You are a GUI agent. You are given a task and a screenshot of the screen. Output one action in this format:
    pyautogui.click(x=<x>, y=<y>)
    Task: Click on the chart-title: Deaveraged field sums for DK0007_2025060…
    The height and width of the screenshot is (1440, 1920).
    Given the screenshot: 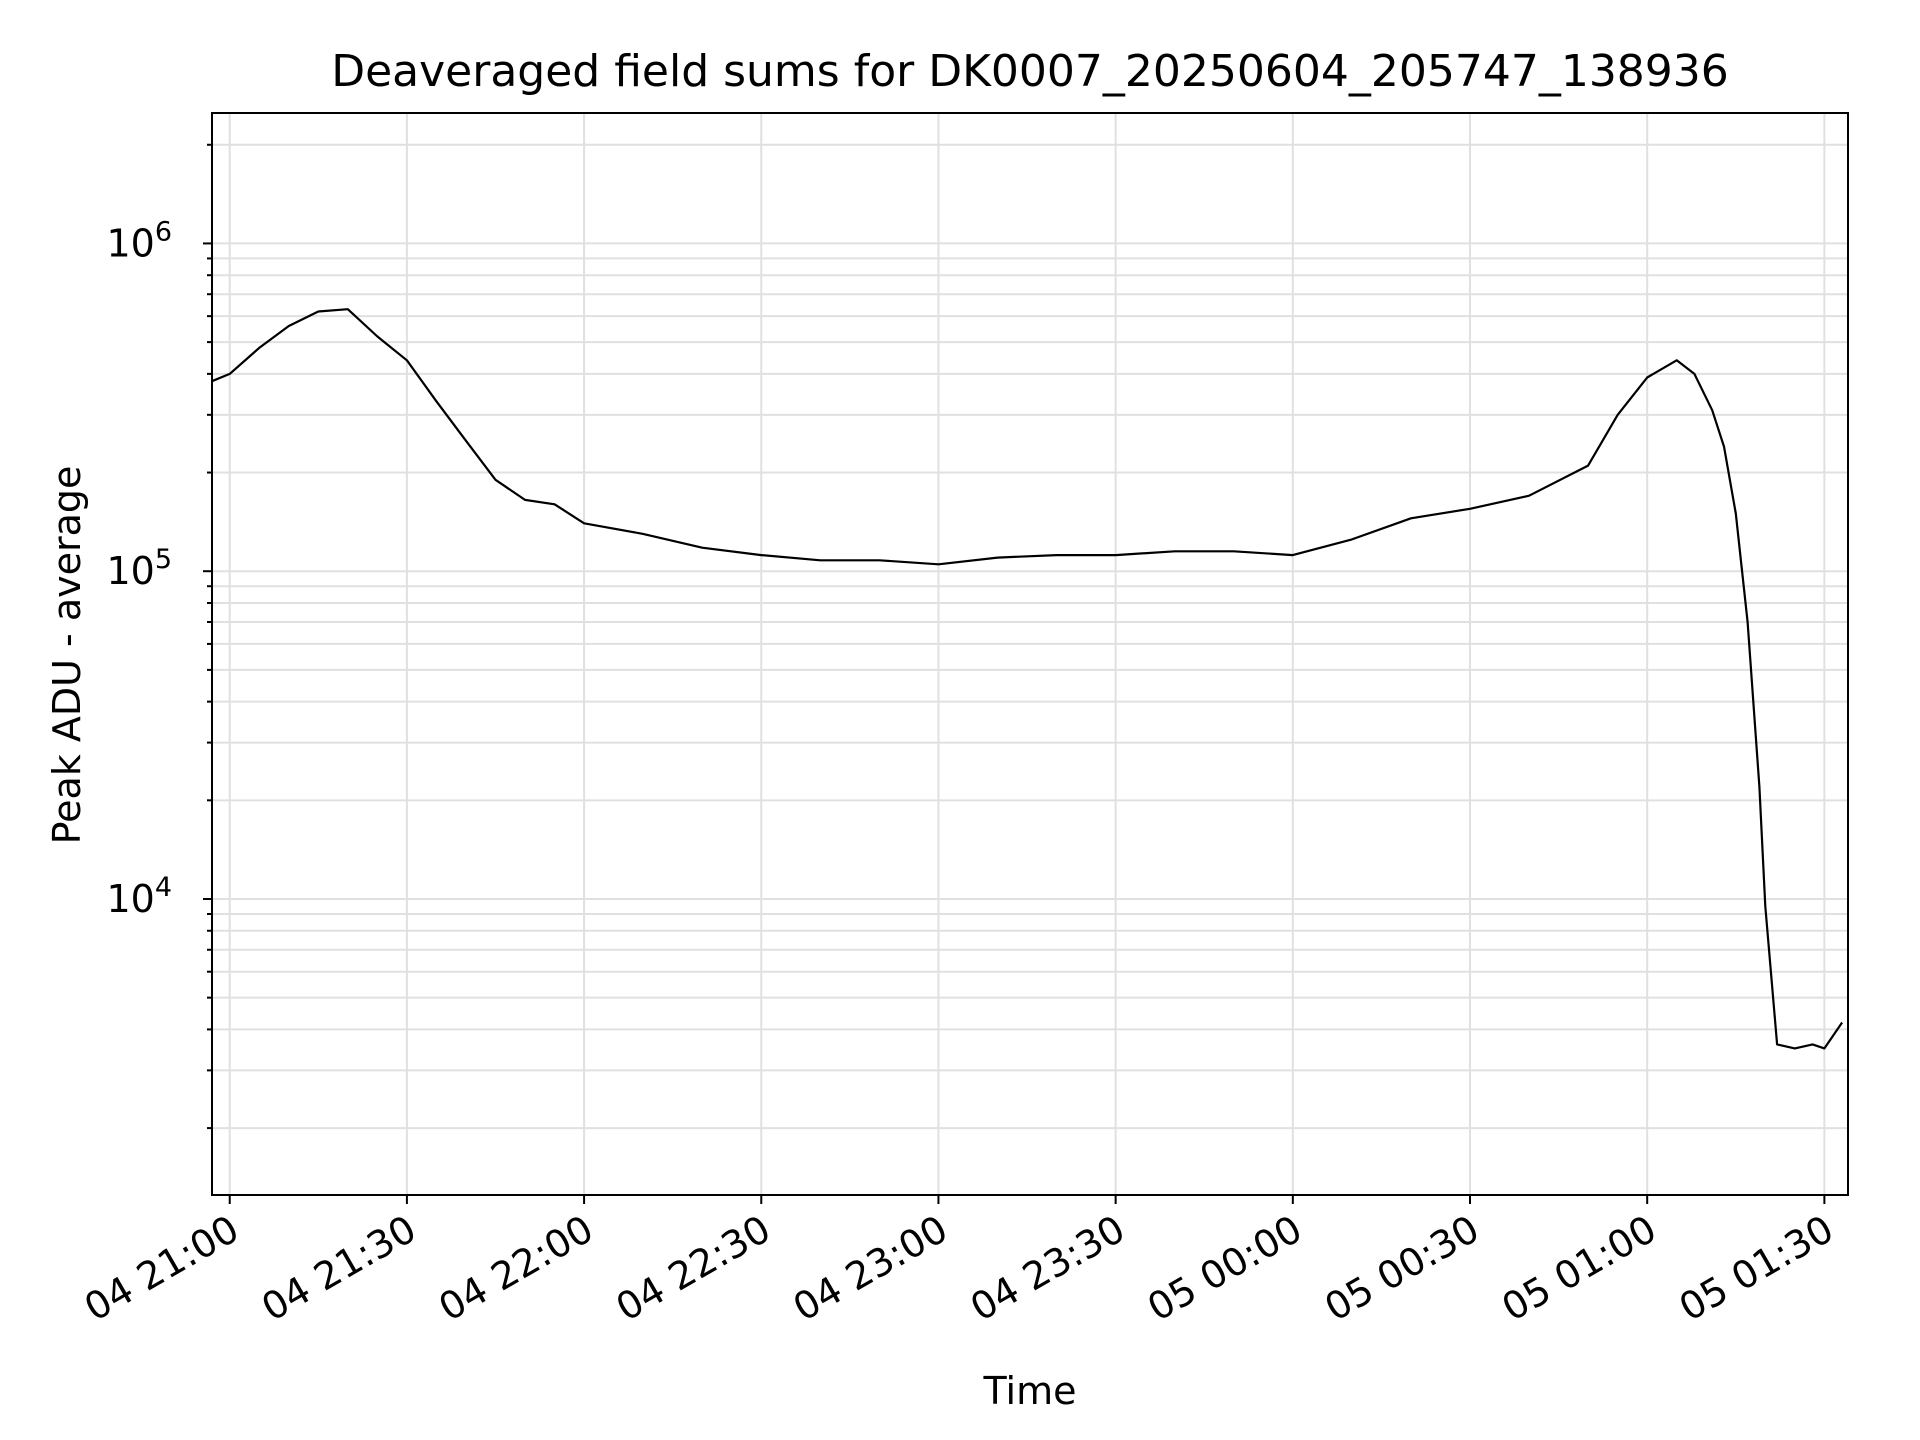 What is the action you would take?
    pyautogui.click(x=1030, y=71)
    